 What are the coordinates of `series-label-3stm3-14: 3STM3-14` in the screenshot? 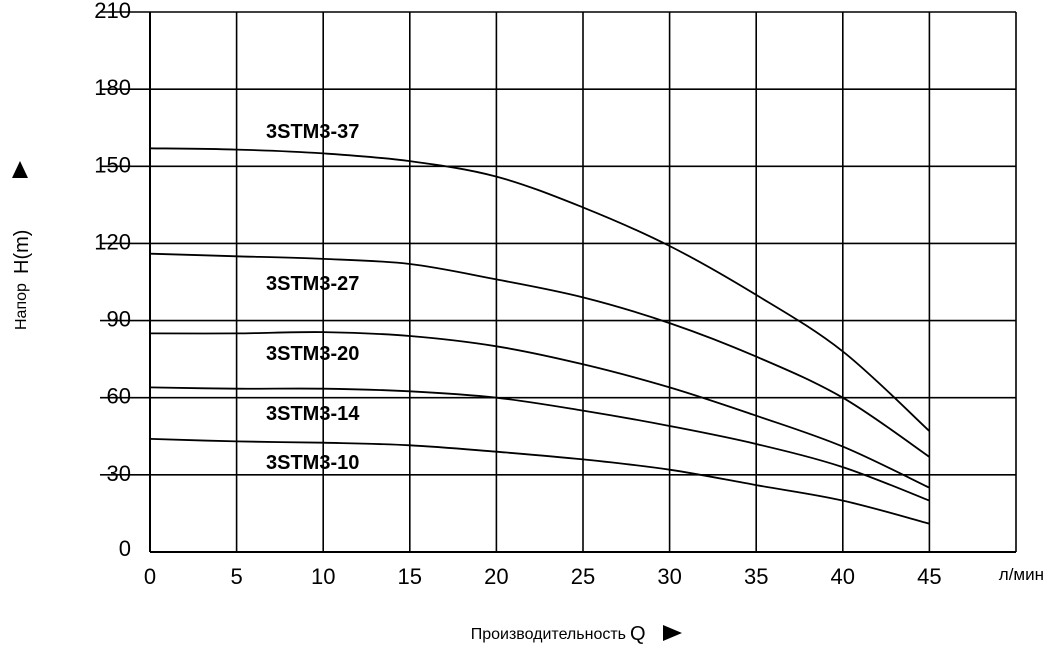 It's located at (313, 414).